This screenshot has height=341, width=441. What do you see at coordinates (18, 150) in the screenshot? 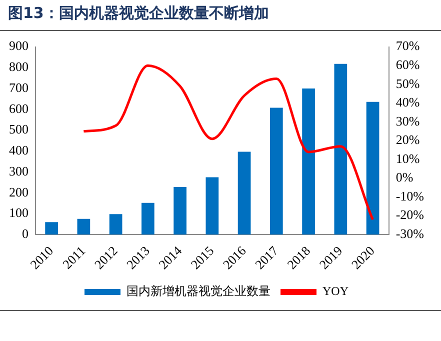
I see `y-tick-label: 400` at bounding box center [18, 150].